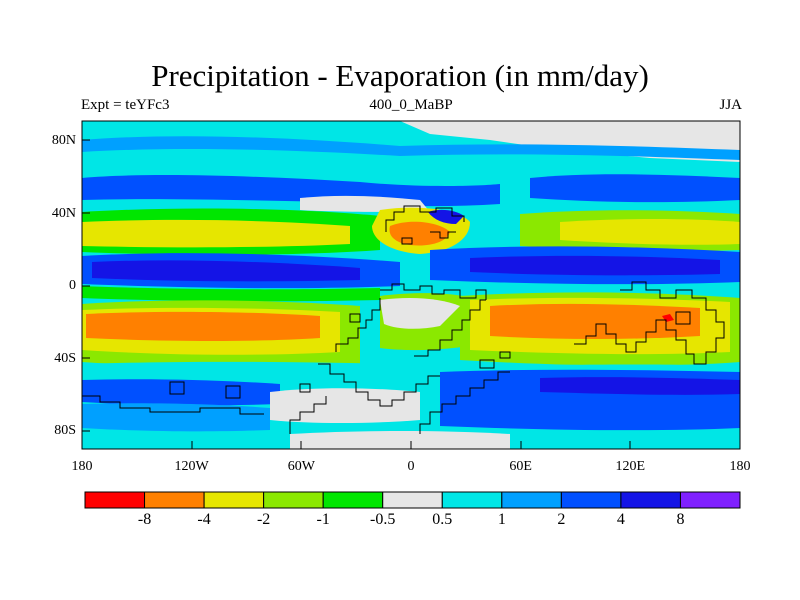 This screenshot has width=800, height=600. What do you see at coordinates (186, 441) in the screenshot?
I see `south-polar-light-band` at bounding box center [186, 441].